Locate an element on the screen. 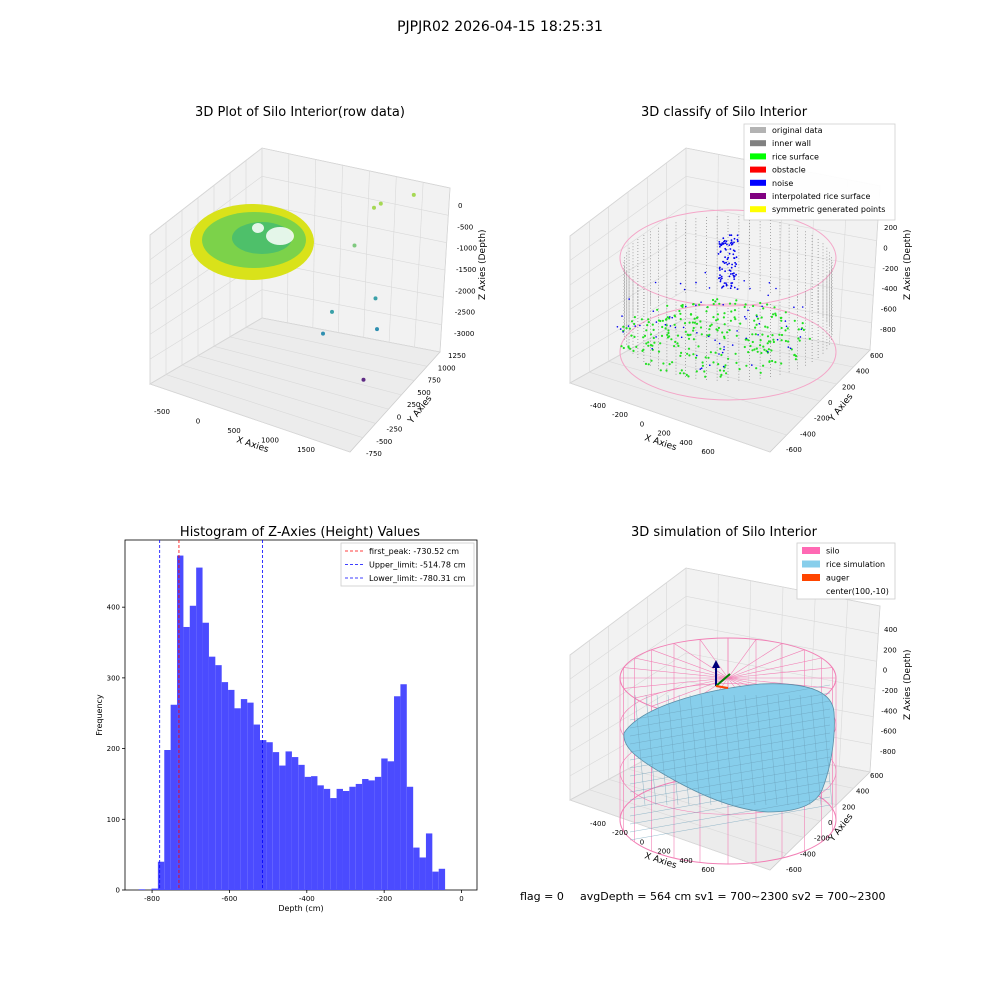 The width and height of the screenshot is (1000, 1000). classify-legend-label: inner wall is located at coordinates (791, 143).